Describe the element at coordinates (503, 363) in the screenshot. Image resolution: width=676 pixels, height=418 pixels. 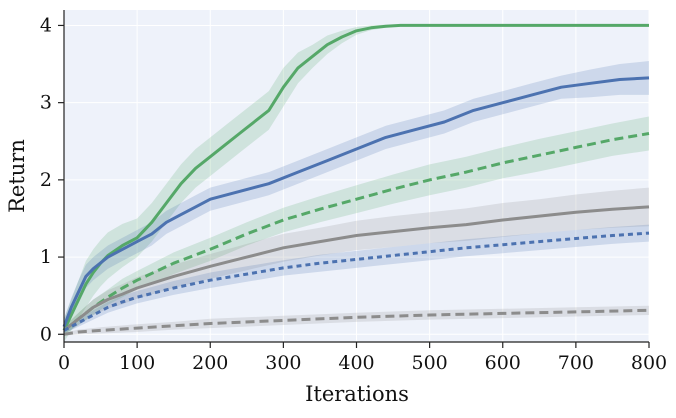
I see `x-tick-label: 600` at that location.